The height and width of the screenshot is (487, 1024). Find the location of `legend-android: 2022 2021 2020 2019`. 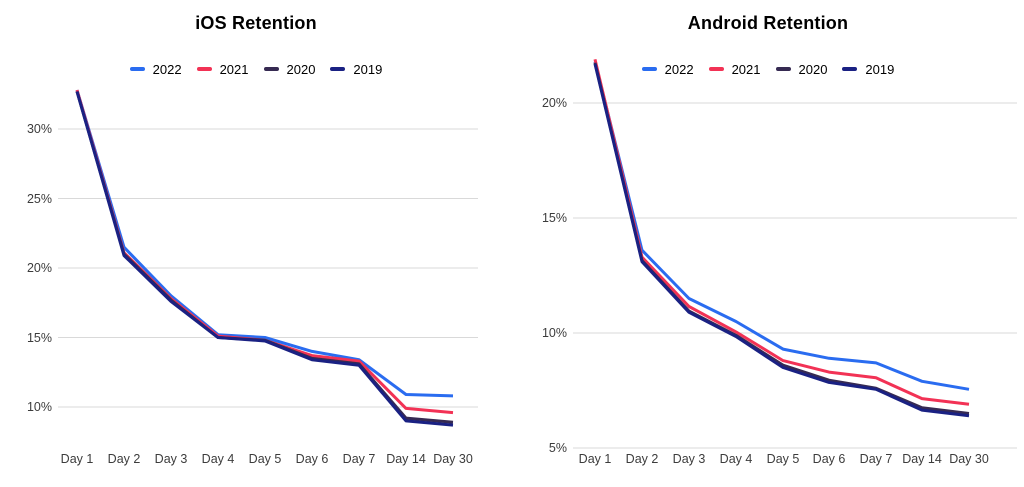

legend-android: 2022 2021 2020 2019 is located at coordinates (768, 69).